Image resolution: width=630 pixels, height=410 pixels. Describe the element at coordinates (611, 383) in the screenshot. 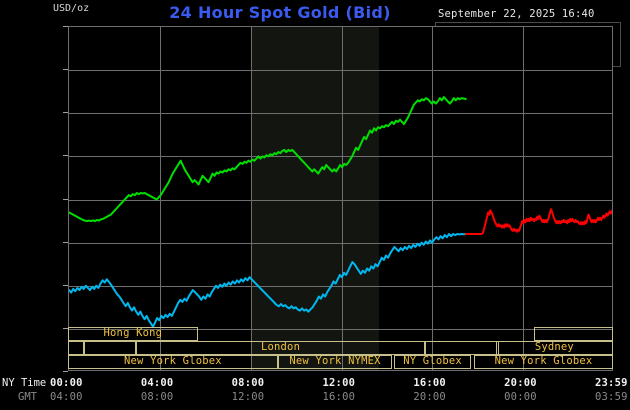

I see `x-axis-tick-label-ny: 23:59` at that location.